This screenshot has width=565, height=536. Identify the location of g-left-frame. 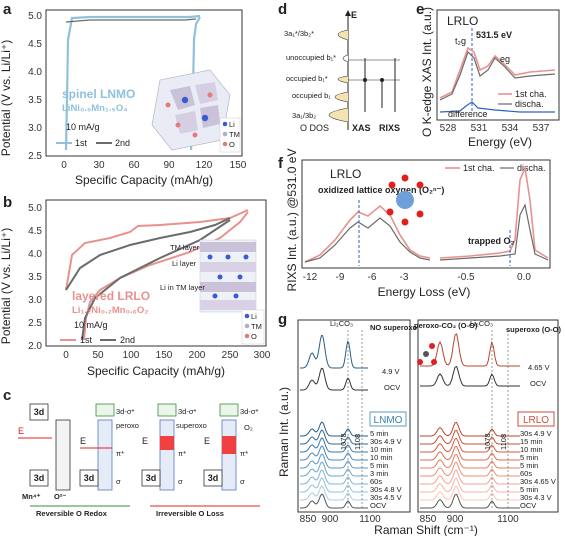
(354, 416).